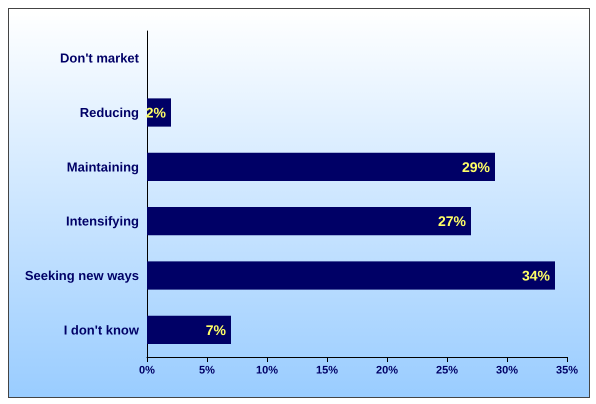 This screenshot has width=596, height=404. Describe the element at coordinates (103, 166) in the screenshot. I see `y-tick-label: Maintaining` at that location.